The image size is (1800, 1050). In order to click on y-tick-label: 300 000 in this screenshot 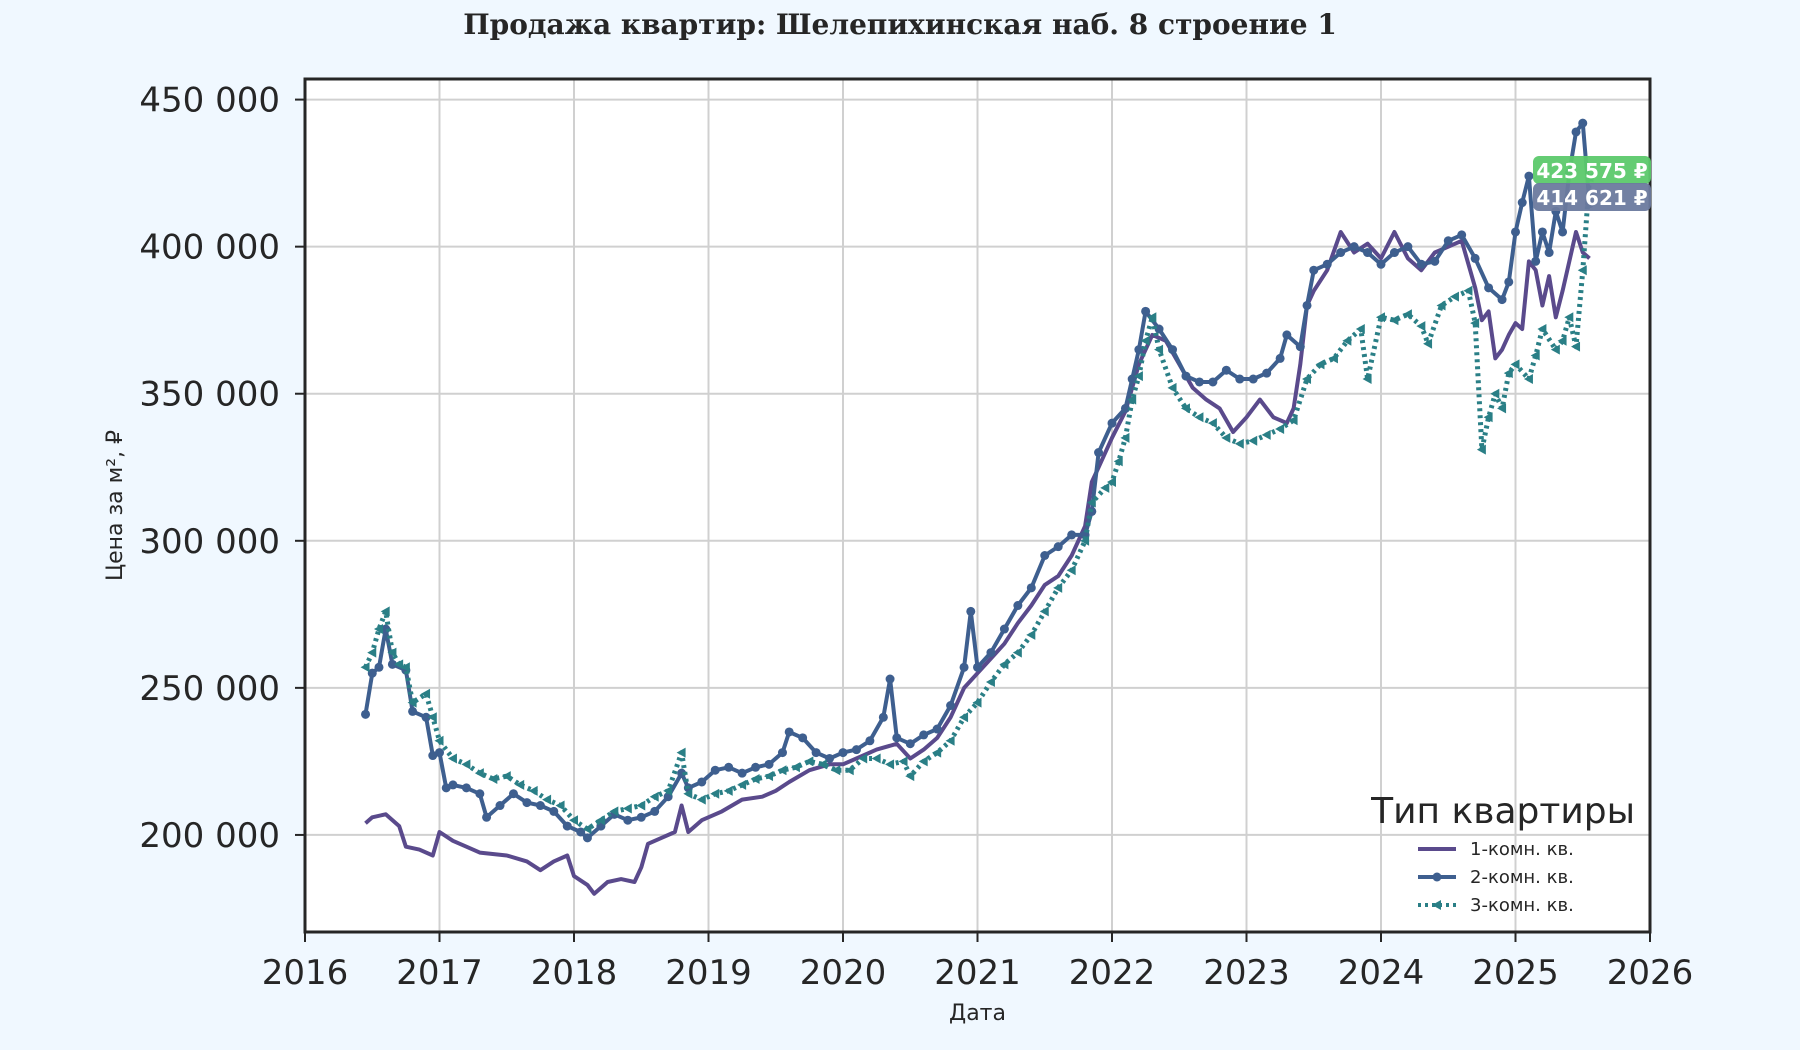, I will do `click(209, 542)`.